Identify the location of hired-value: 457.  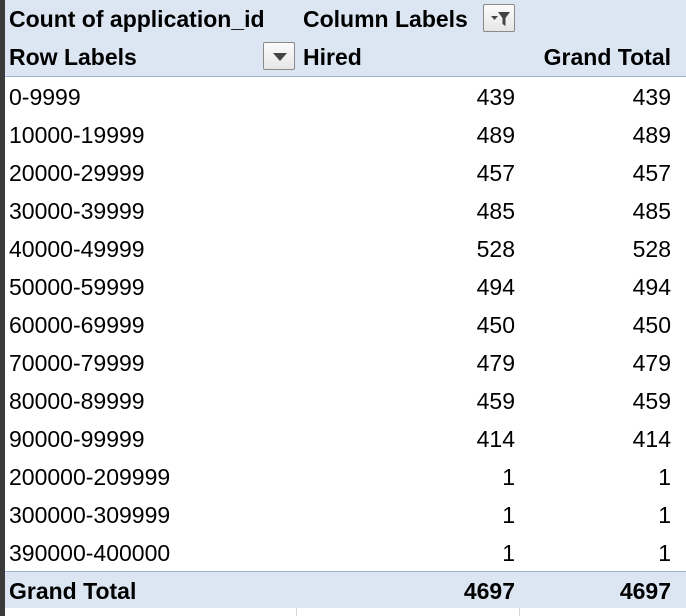
(495, 173).